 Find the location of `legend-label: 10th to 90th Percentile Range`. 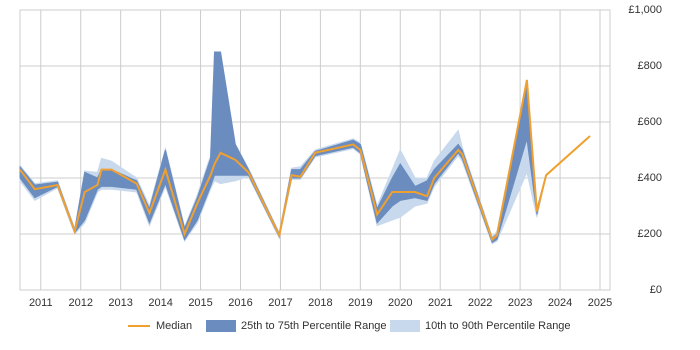

legend-label: 10th to 90th Percentile Range is located at coordinates (498, 326).